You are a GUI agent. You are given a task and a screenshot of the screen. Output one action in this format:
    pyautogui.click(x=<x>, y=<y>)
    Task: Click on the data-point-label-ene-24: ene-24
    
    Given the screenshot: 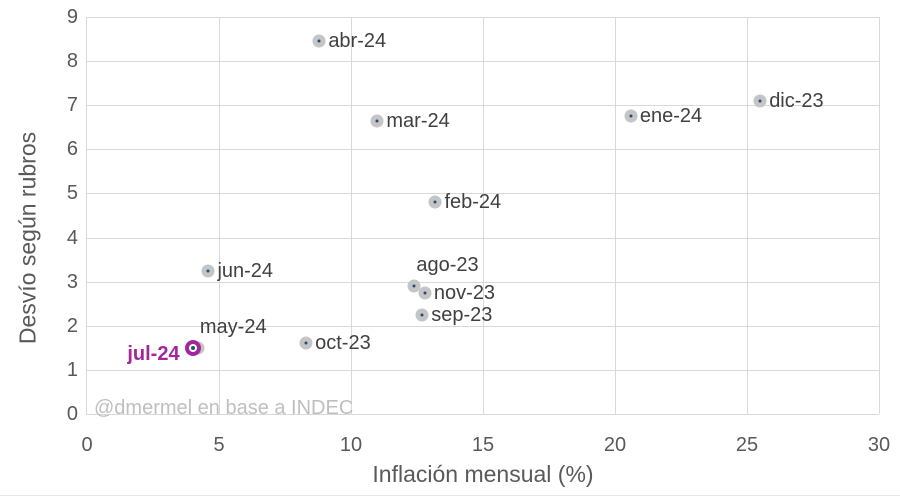 What is the action you would take?
    pyautogui.click(x=671, y=116)
    